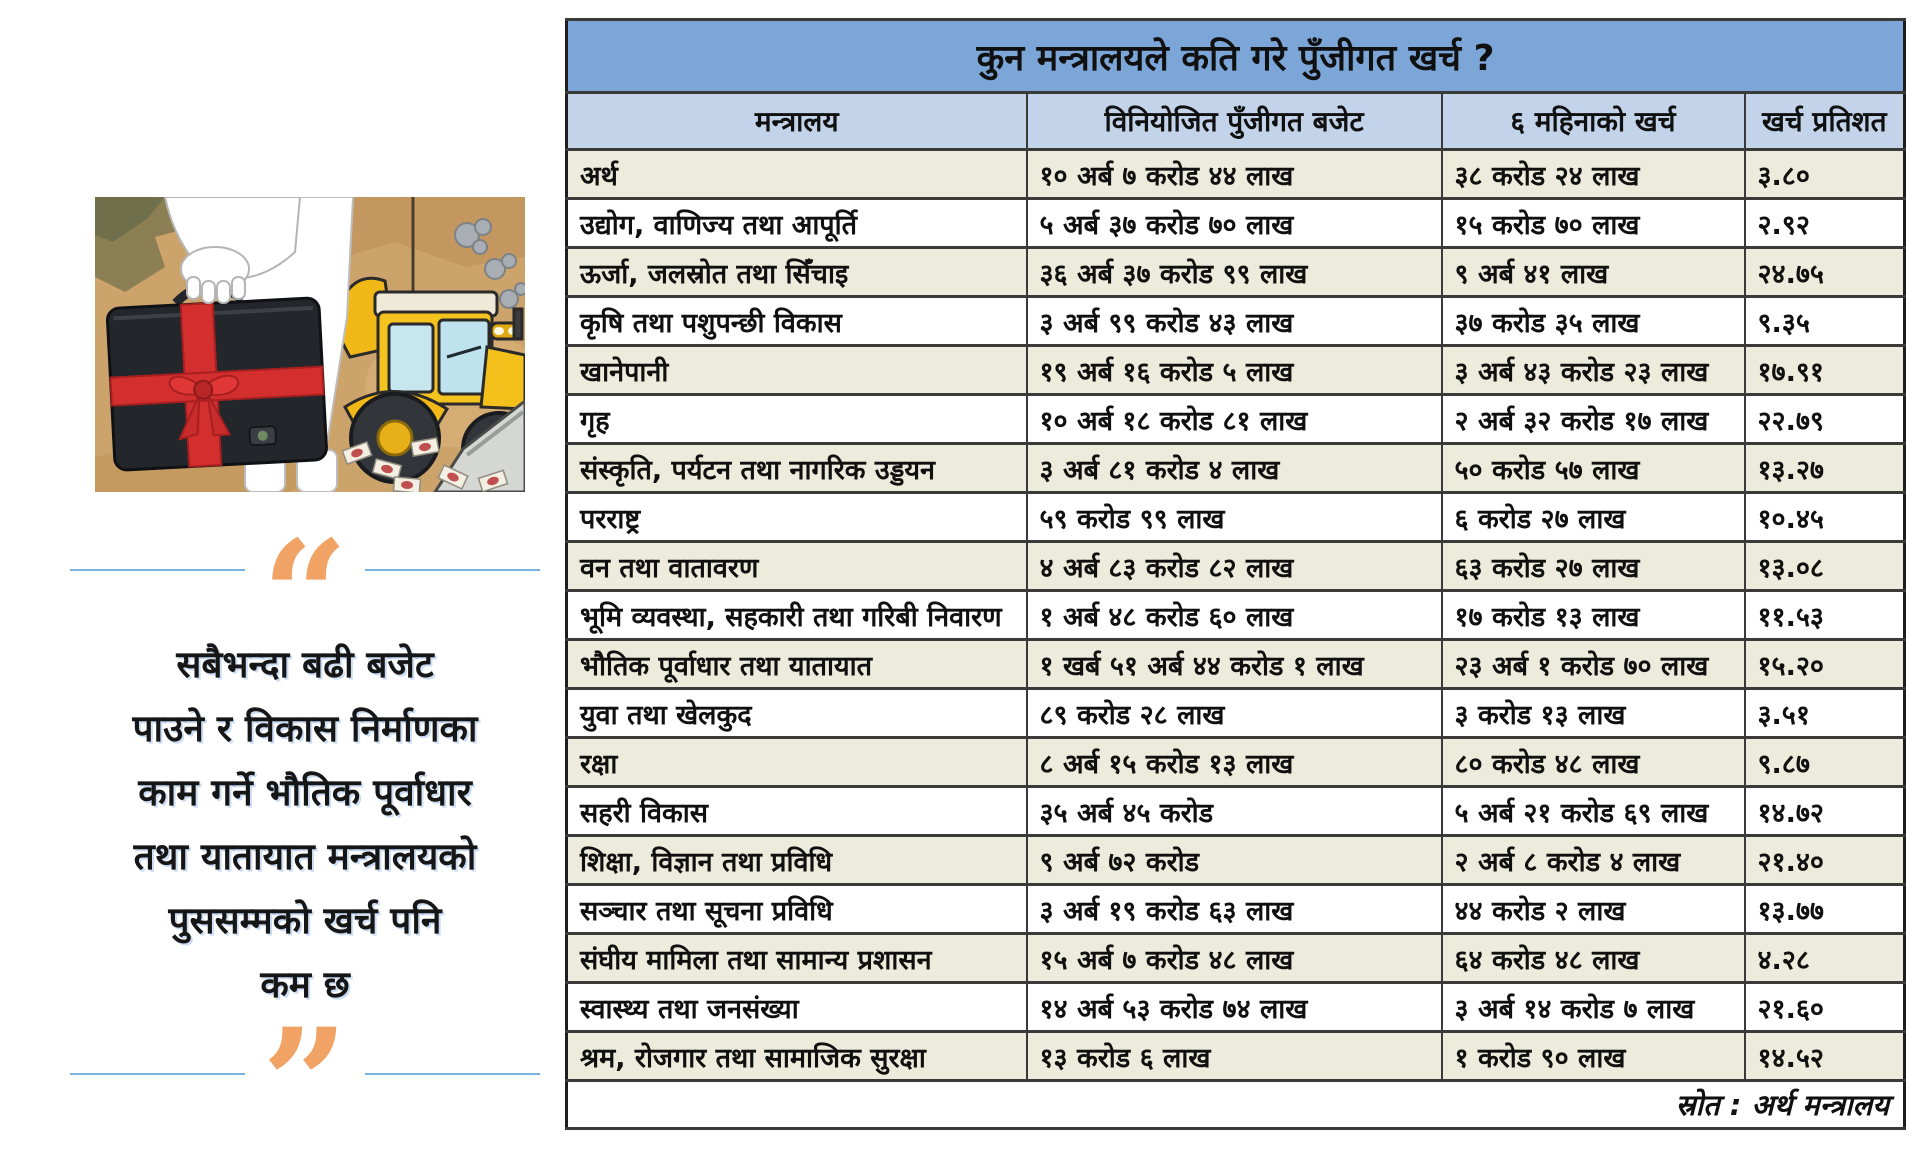 Image resolution: width=1920 pixels, height=1172 pixels. What do you see at coordinates (1824, 713) in the screenshot?
I see `percent-cell: ३.५१` at bounding box center [1824, 713].